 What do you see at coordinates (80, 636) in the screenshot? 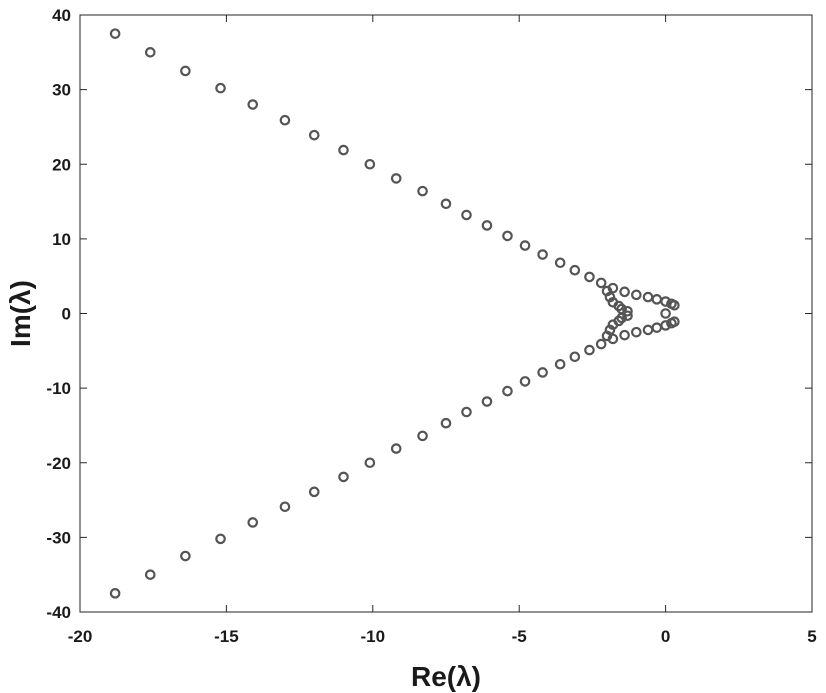
I see `x-tick-label: -20` at bounding box center [80, 636].